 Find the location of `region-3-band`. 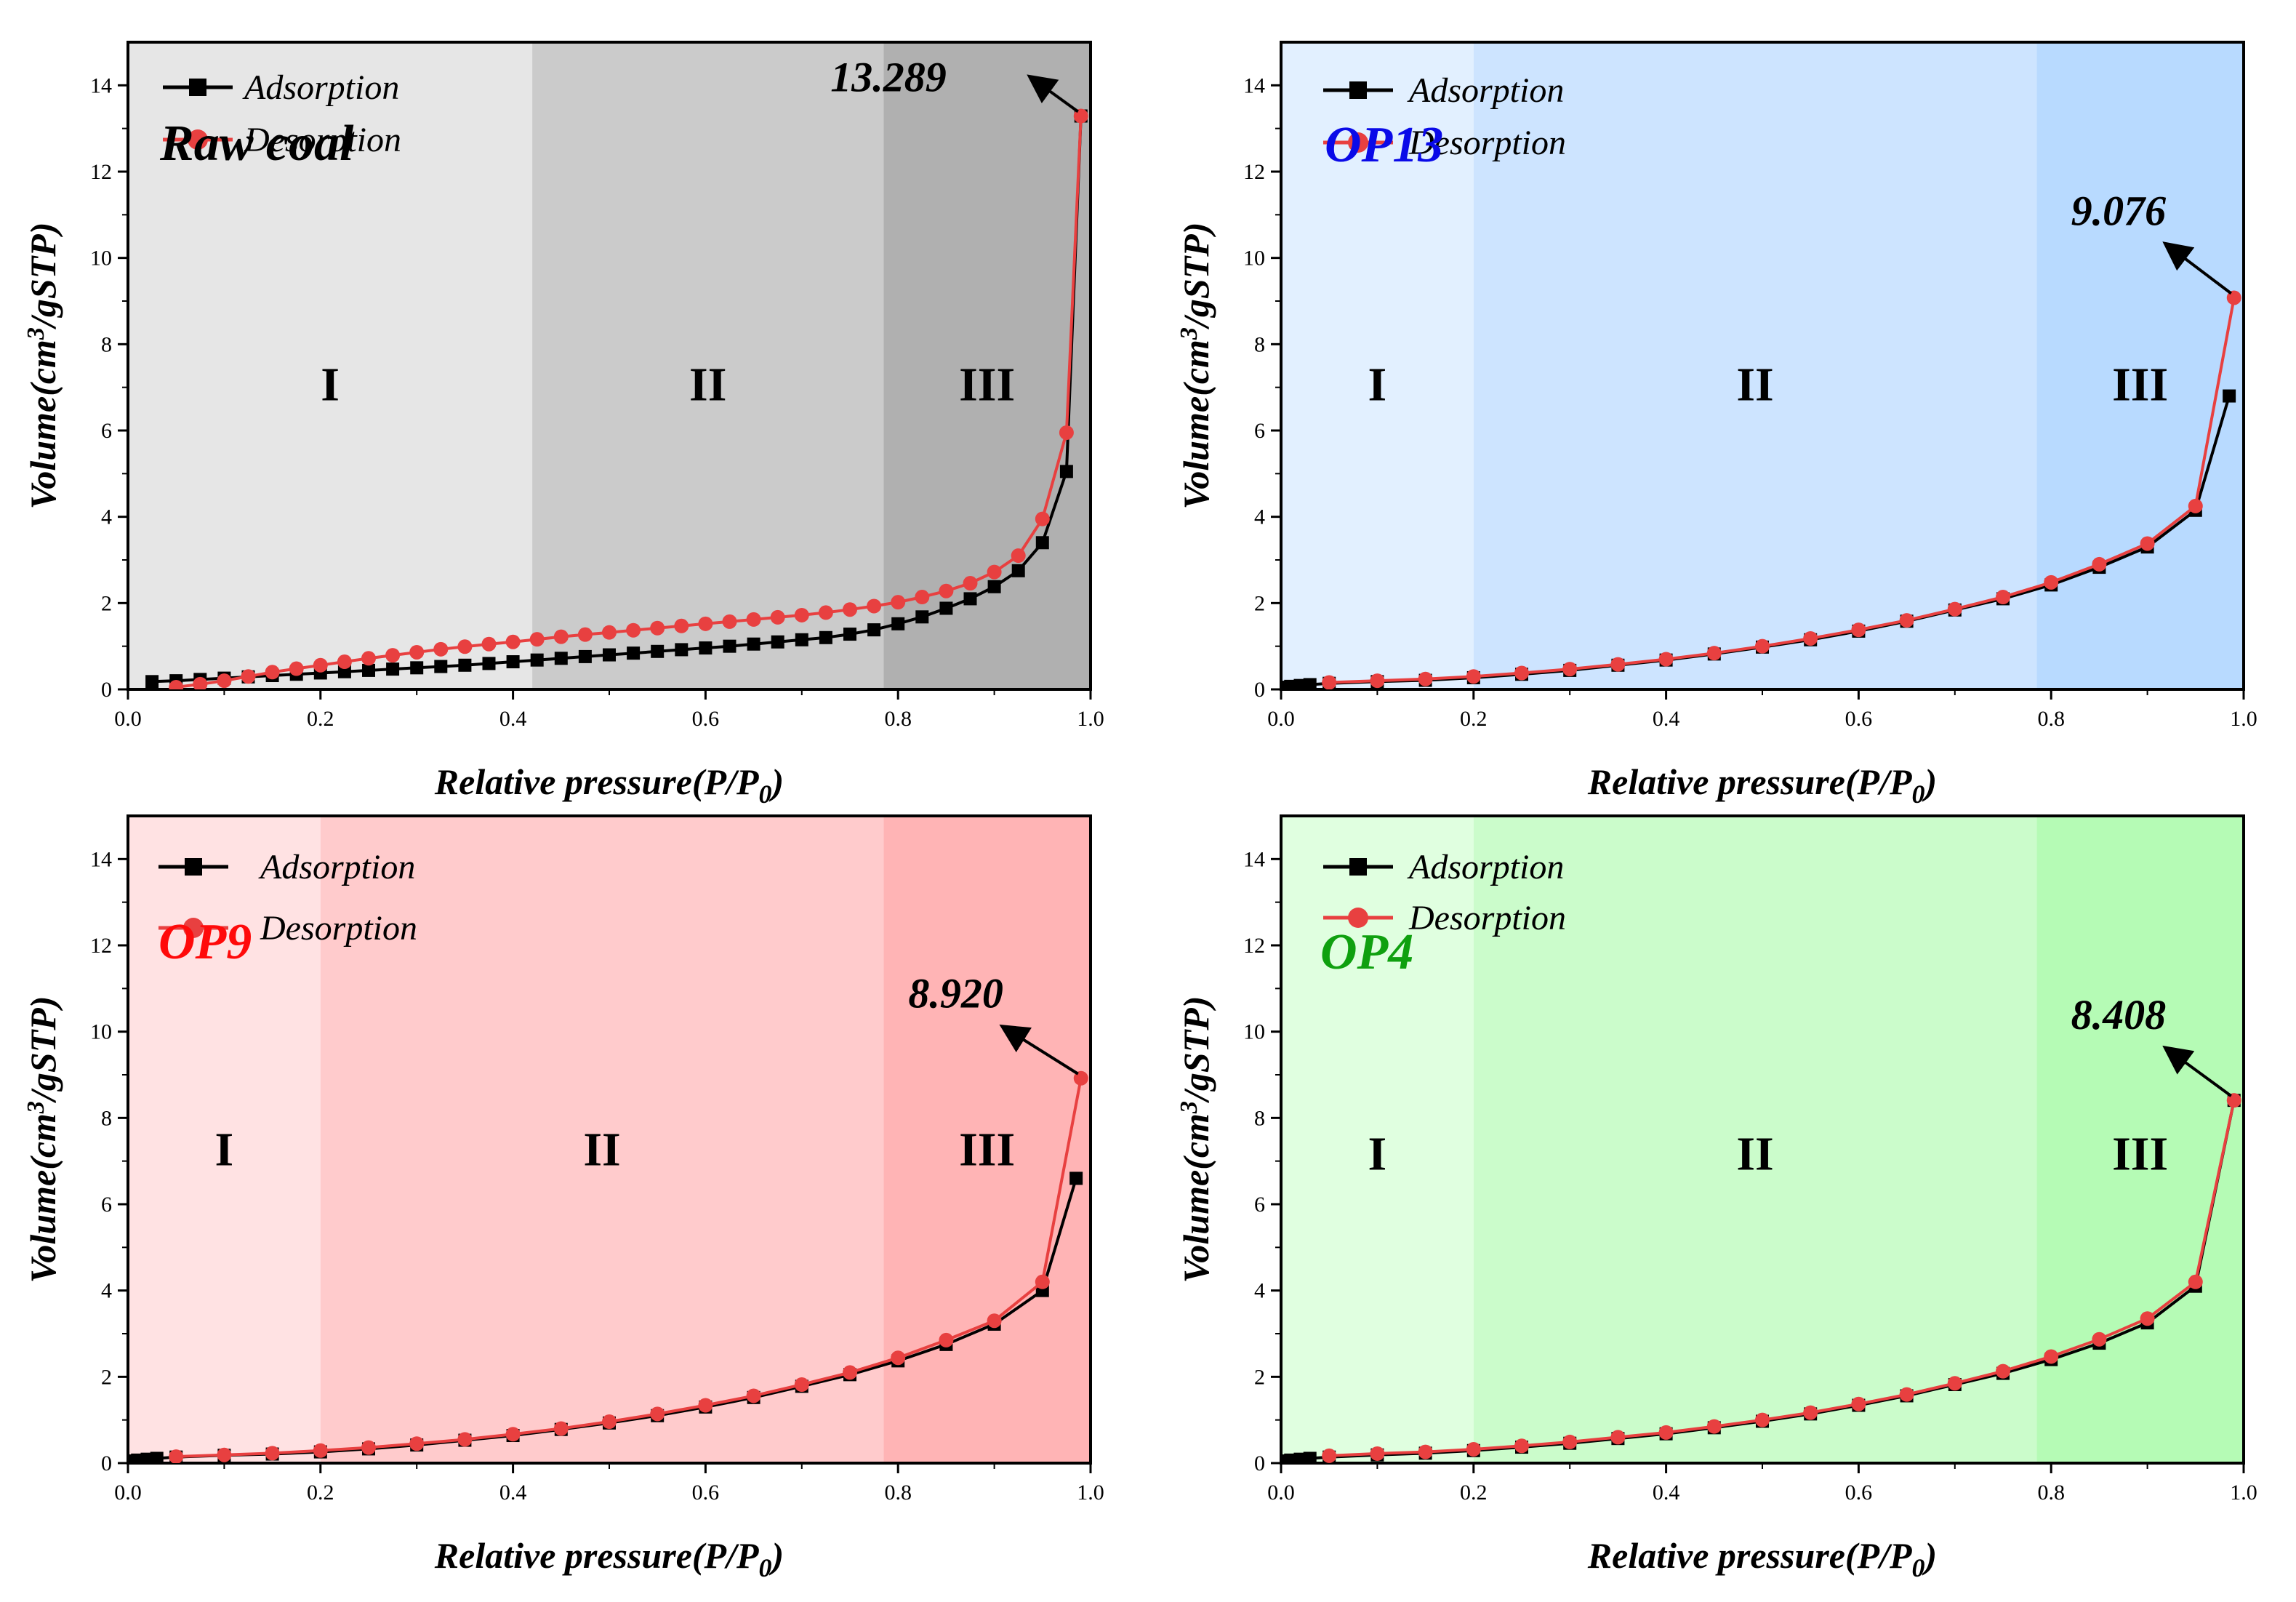

region-3-band is located at coordinates (987, 365).